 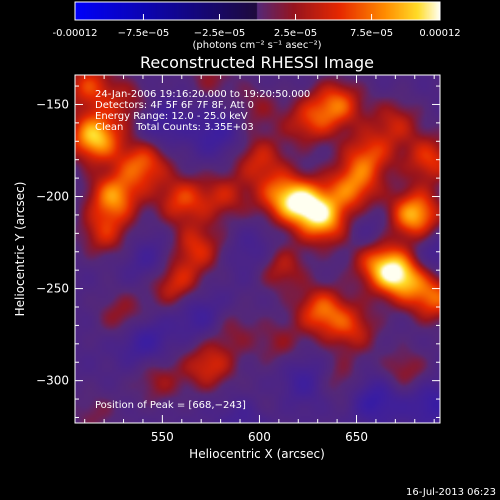 I want to click on info-energy: Energy Range: 12.0 - 25.0 keV, so click(x=171, y=116).